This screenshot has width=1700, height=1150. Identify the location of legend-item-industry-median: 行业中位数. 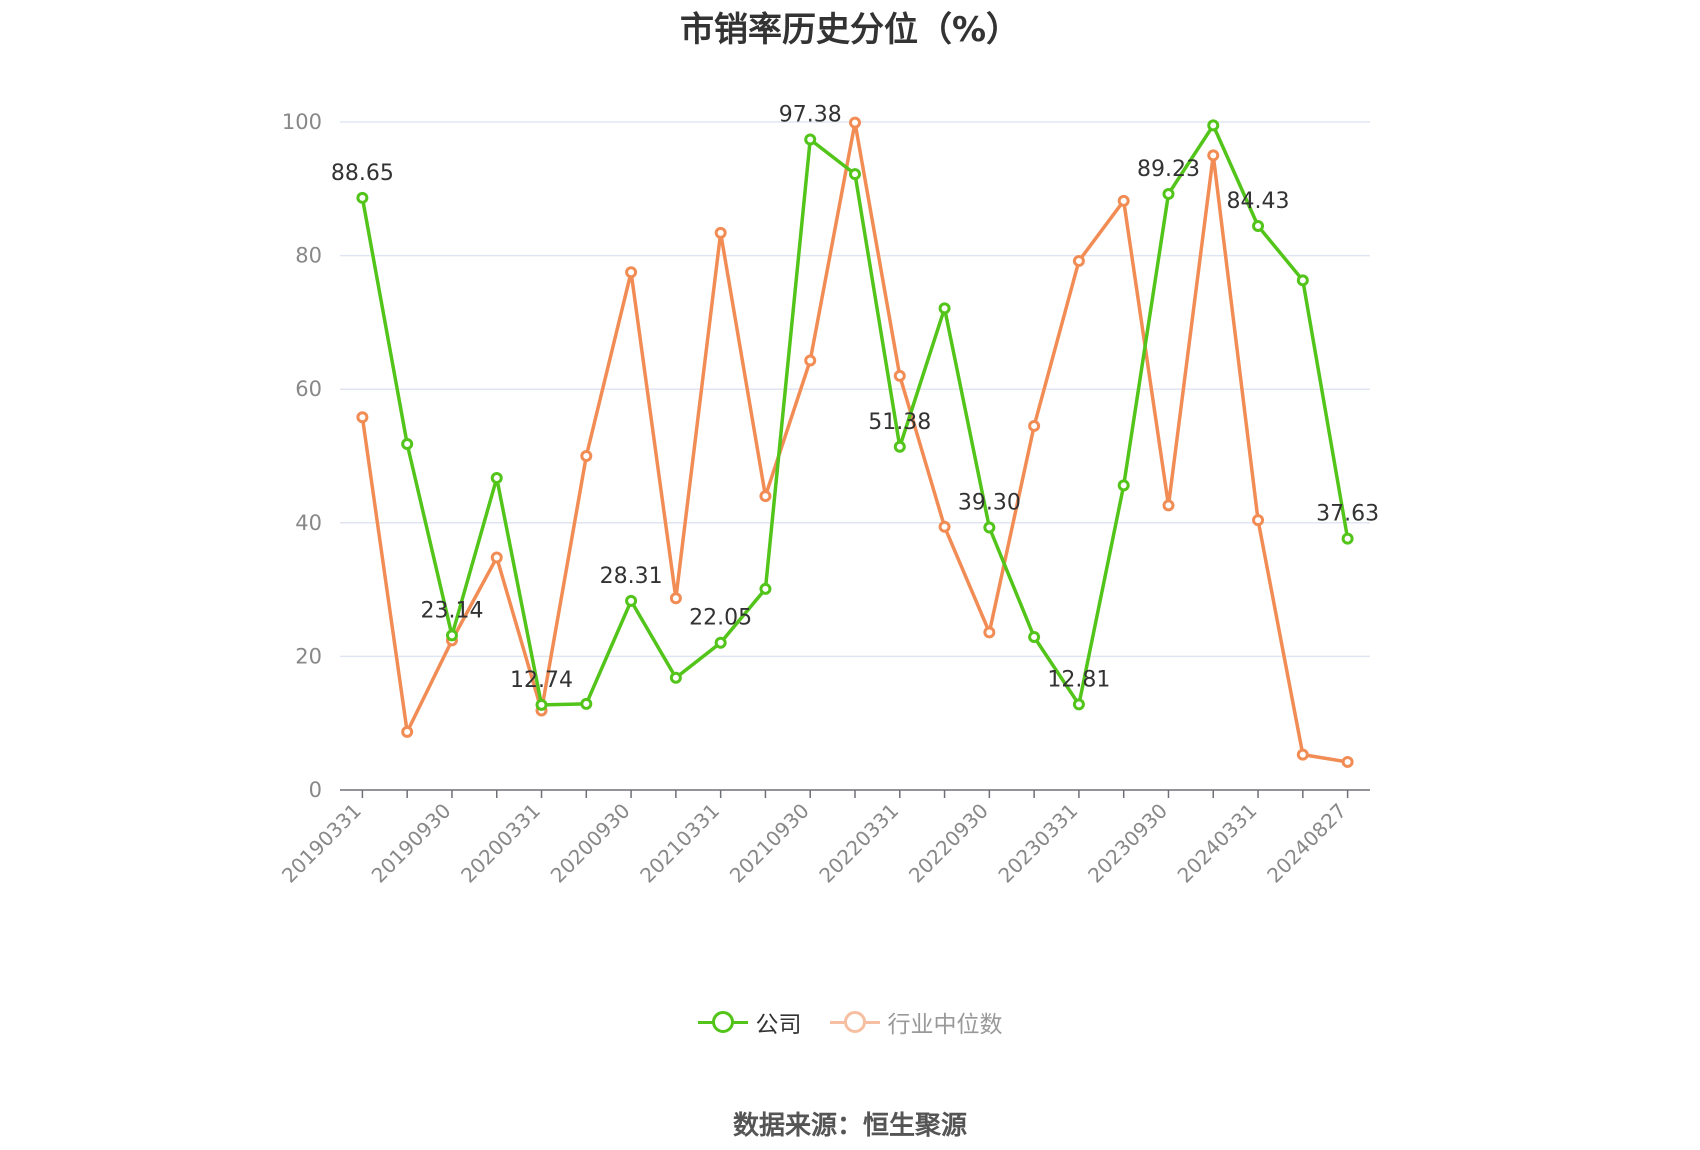
(916, 1022).